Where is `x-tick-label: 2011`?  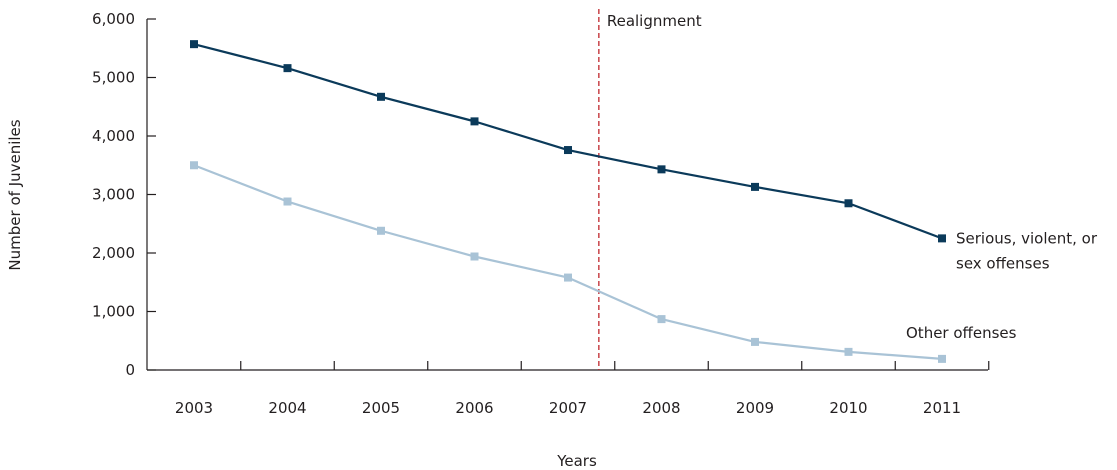
x-tick-label: 2011 is located at coordinates (942, 408).